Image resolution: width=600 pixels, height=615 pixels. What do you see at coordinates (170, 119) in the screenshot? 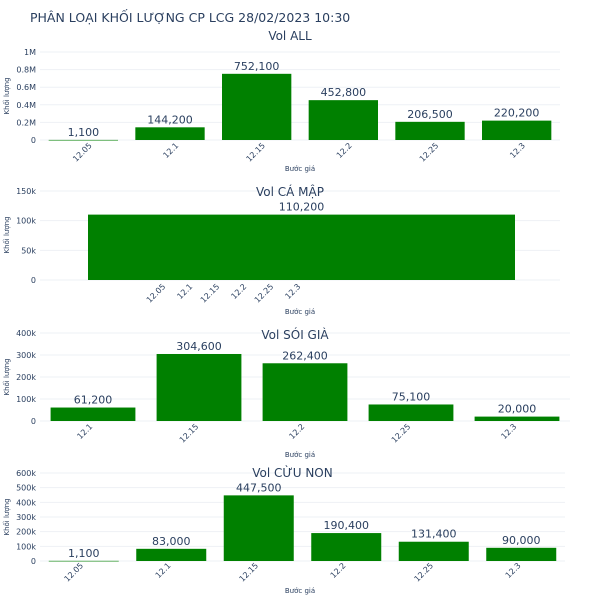
I see `bar-value-label: 144,200` at bounding box center [170, 119].